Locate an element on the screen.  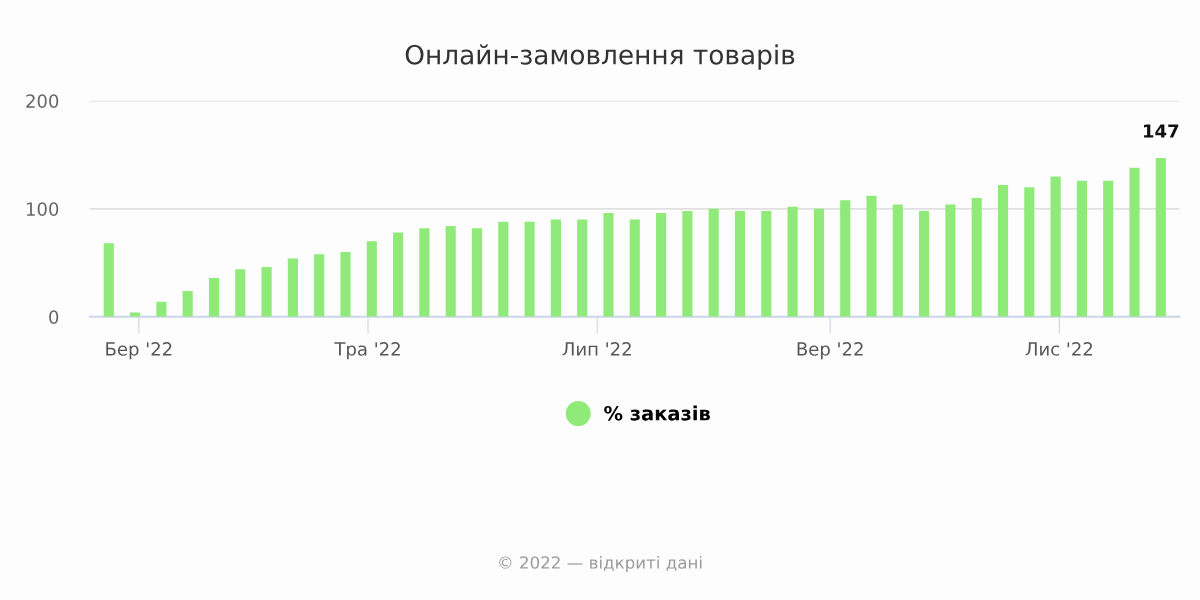
data-label: 147 is located at coordinates (1161, 131).